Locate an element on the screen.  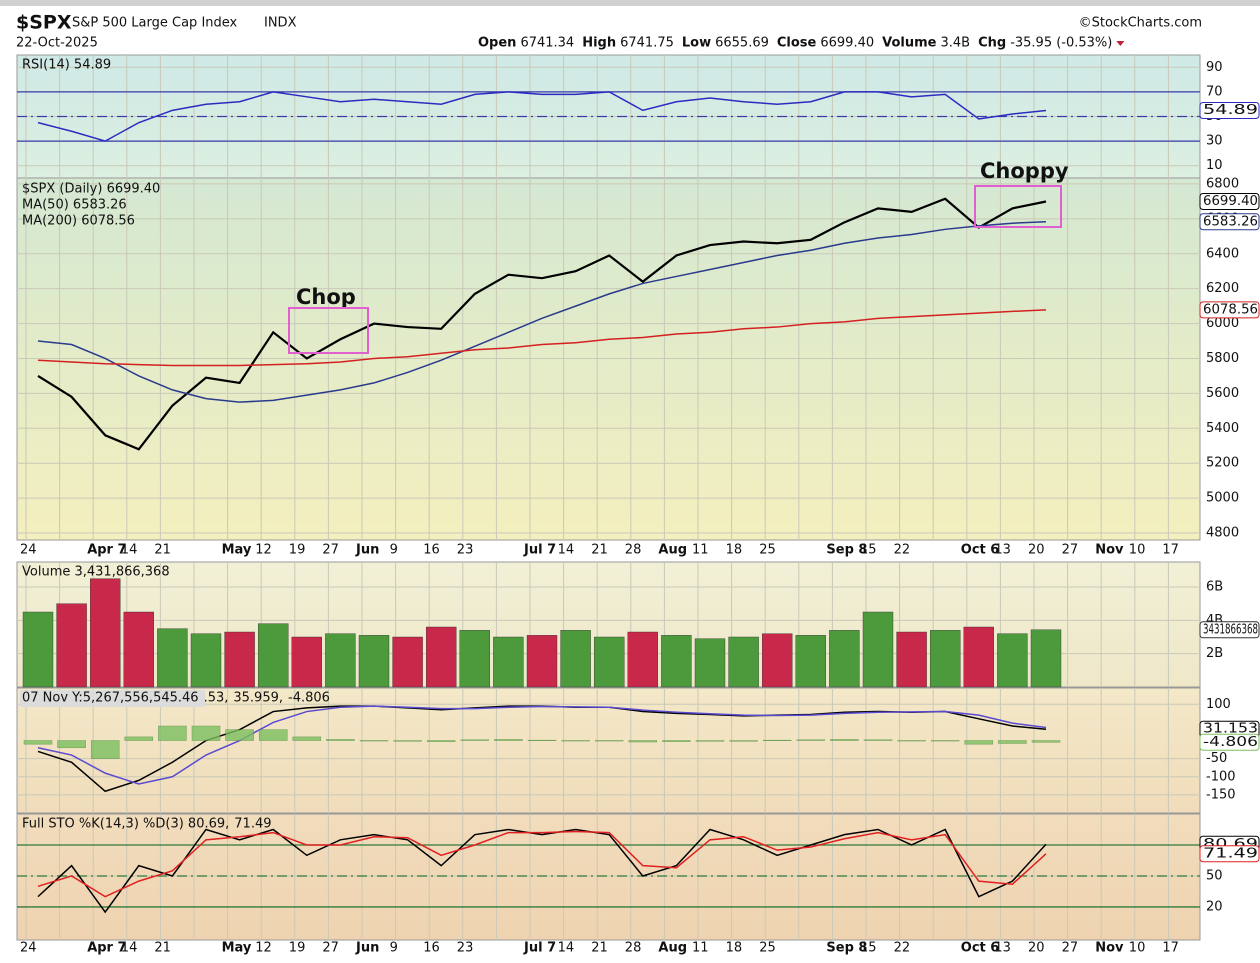
quote-label: Open is located at coordinates (497, 43).